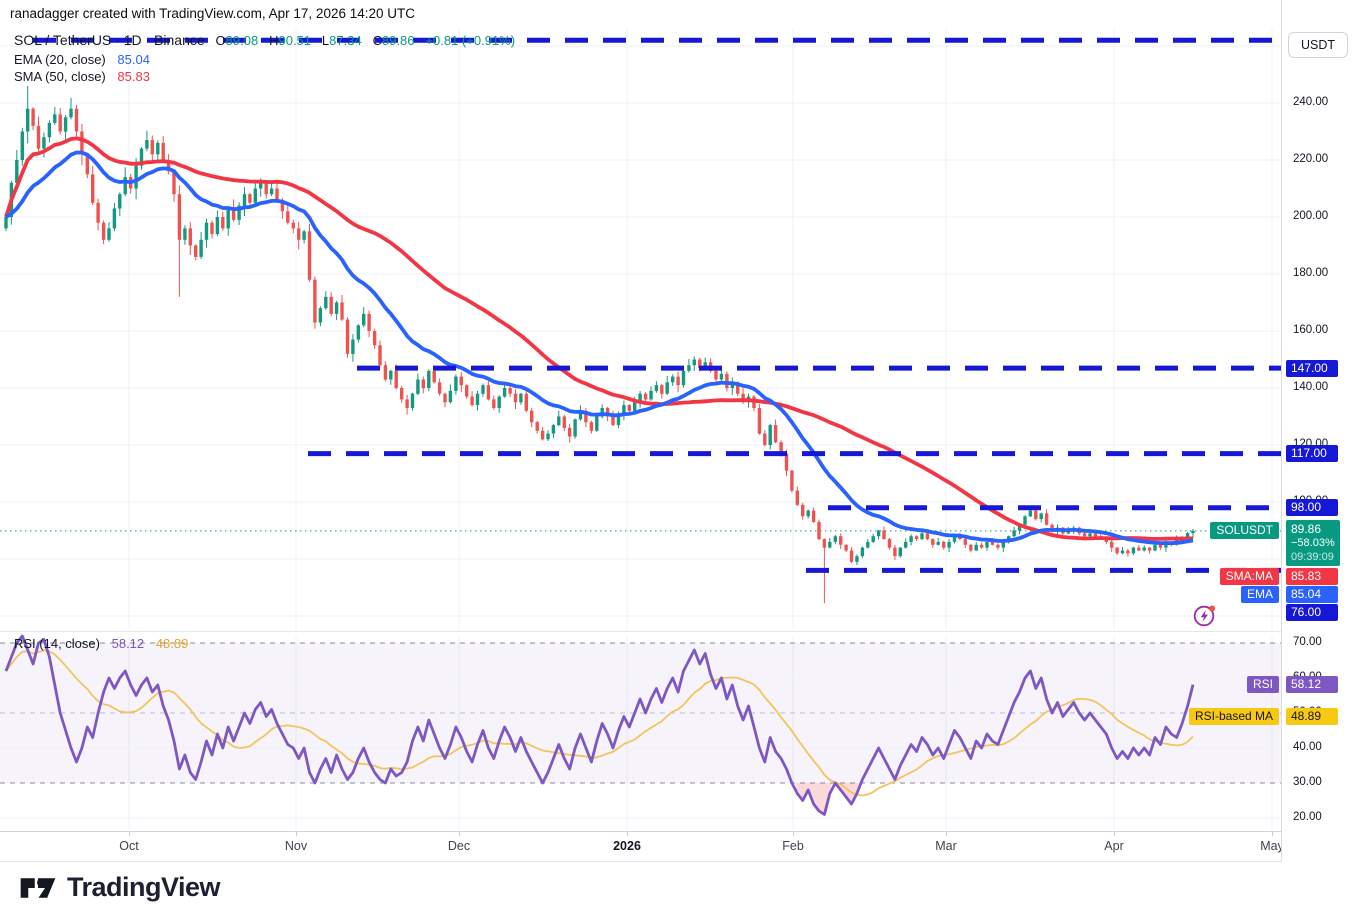 This screenshot has width=1358, height=919. I want to click on rsi-ma-tag: RSI-based MA, so click(1233, 717).